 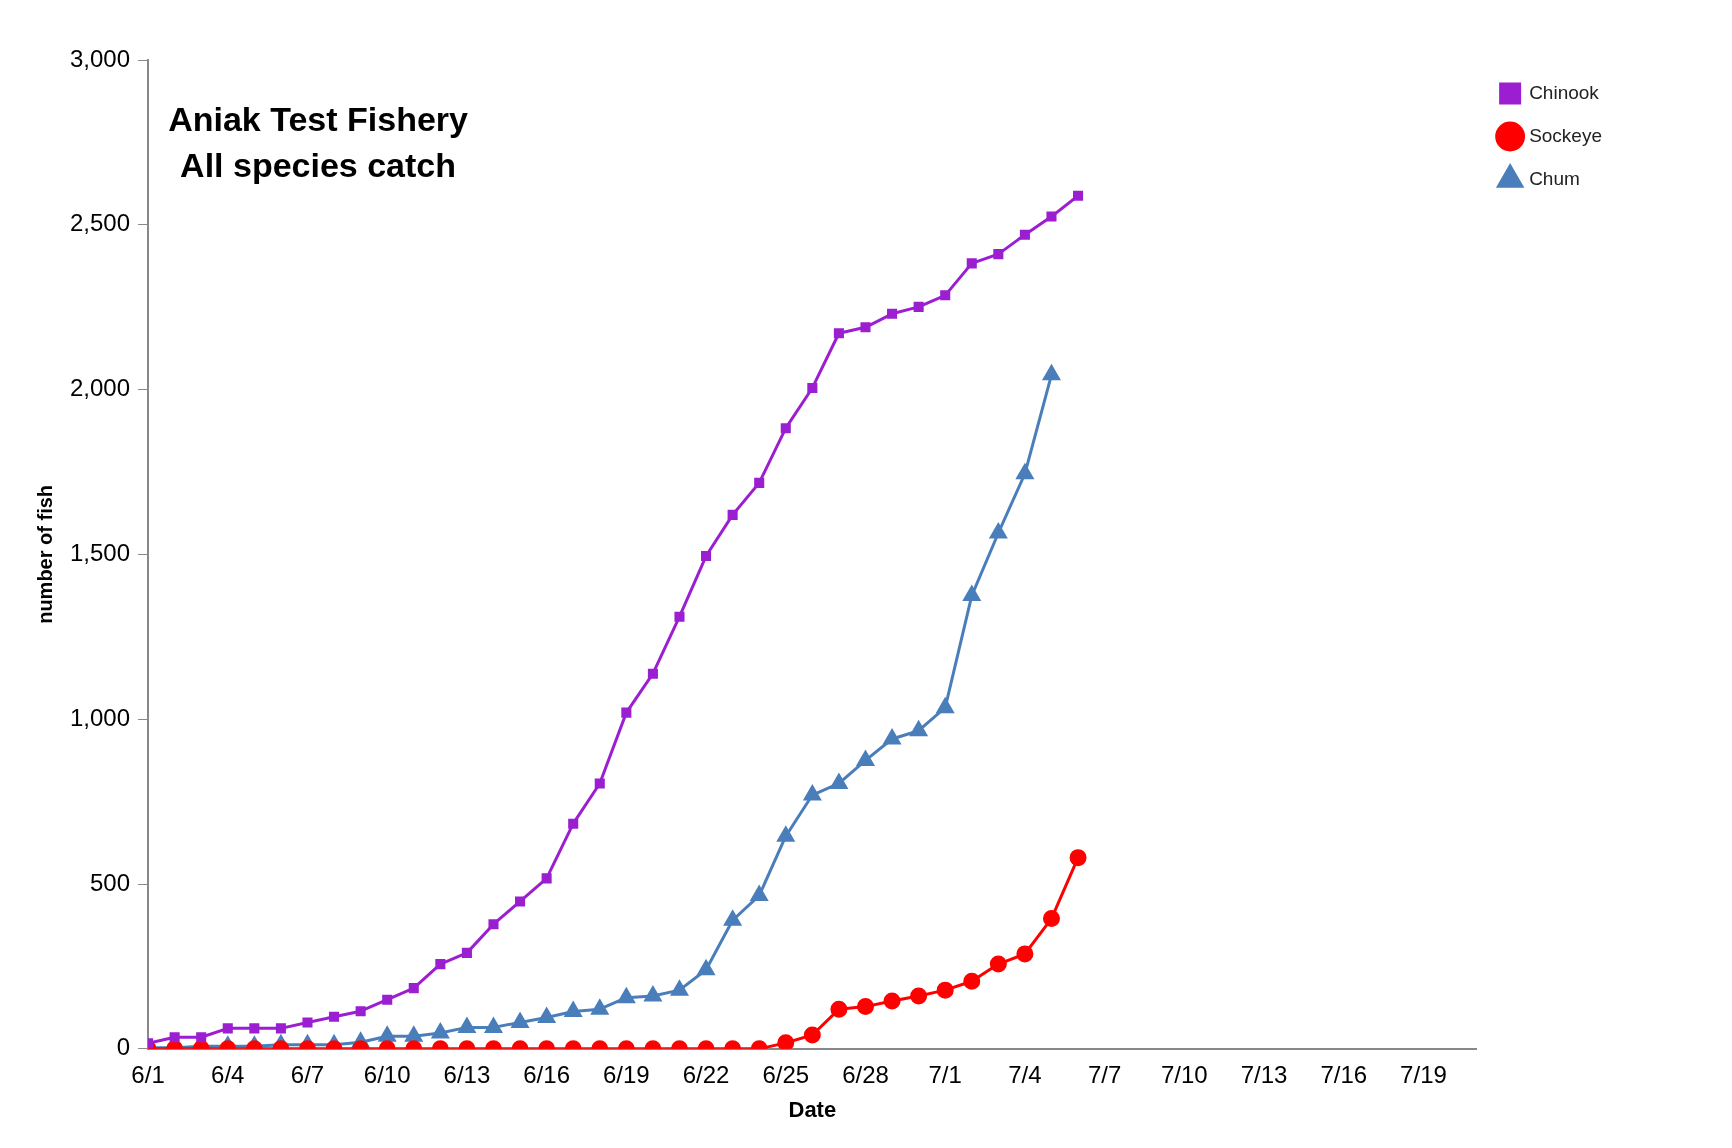 I want to click on x-tick-label: 6/28, so click(x=865, y=1074).